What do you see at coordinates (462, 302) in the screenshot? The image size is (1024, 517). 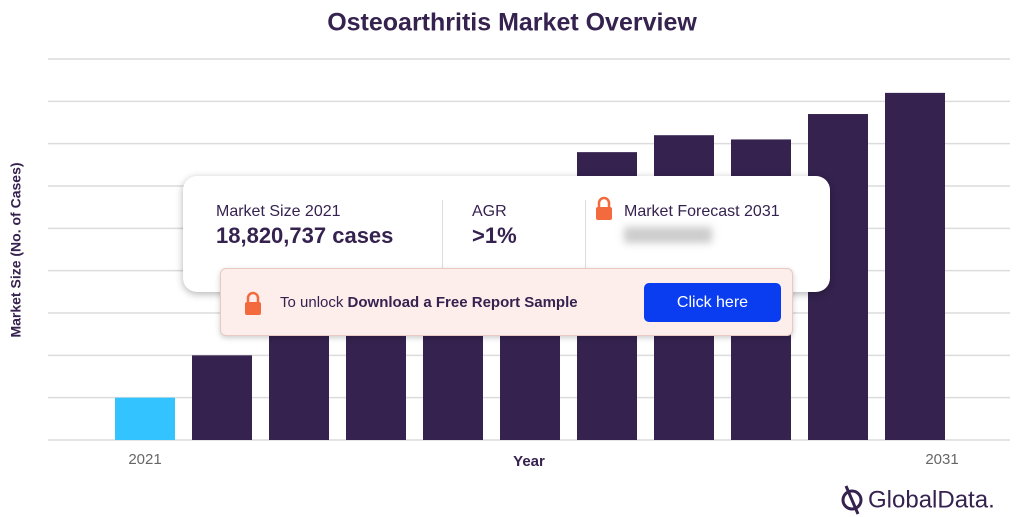 I see `unlock-link: Download a Free Report Sample` at bounding box center [462, 302].